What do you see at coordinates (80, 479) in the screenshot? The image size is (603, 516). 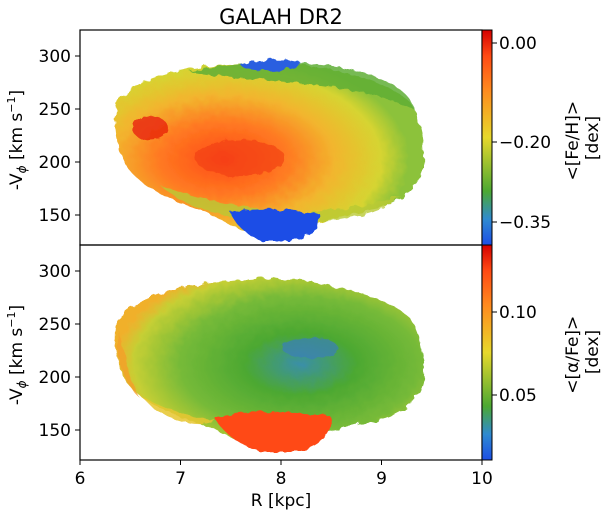 I see `x-tick-label: 6` at bounding box center [80, 479].